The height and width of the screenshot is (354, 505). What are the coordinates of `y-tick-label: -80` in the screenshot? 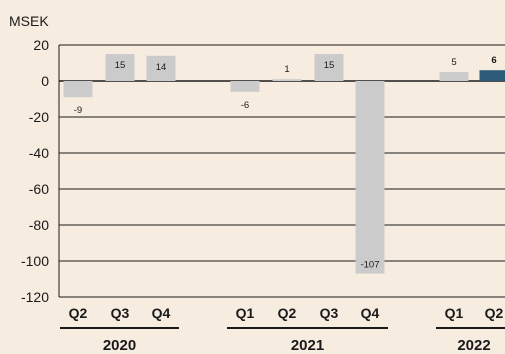 It's located at (39, 225).